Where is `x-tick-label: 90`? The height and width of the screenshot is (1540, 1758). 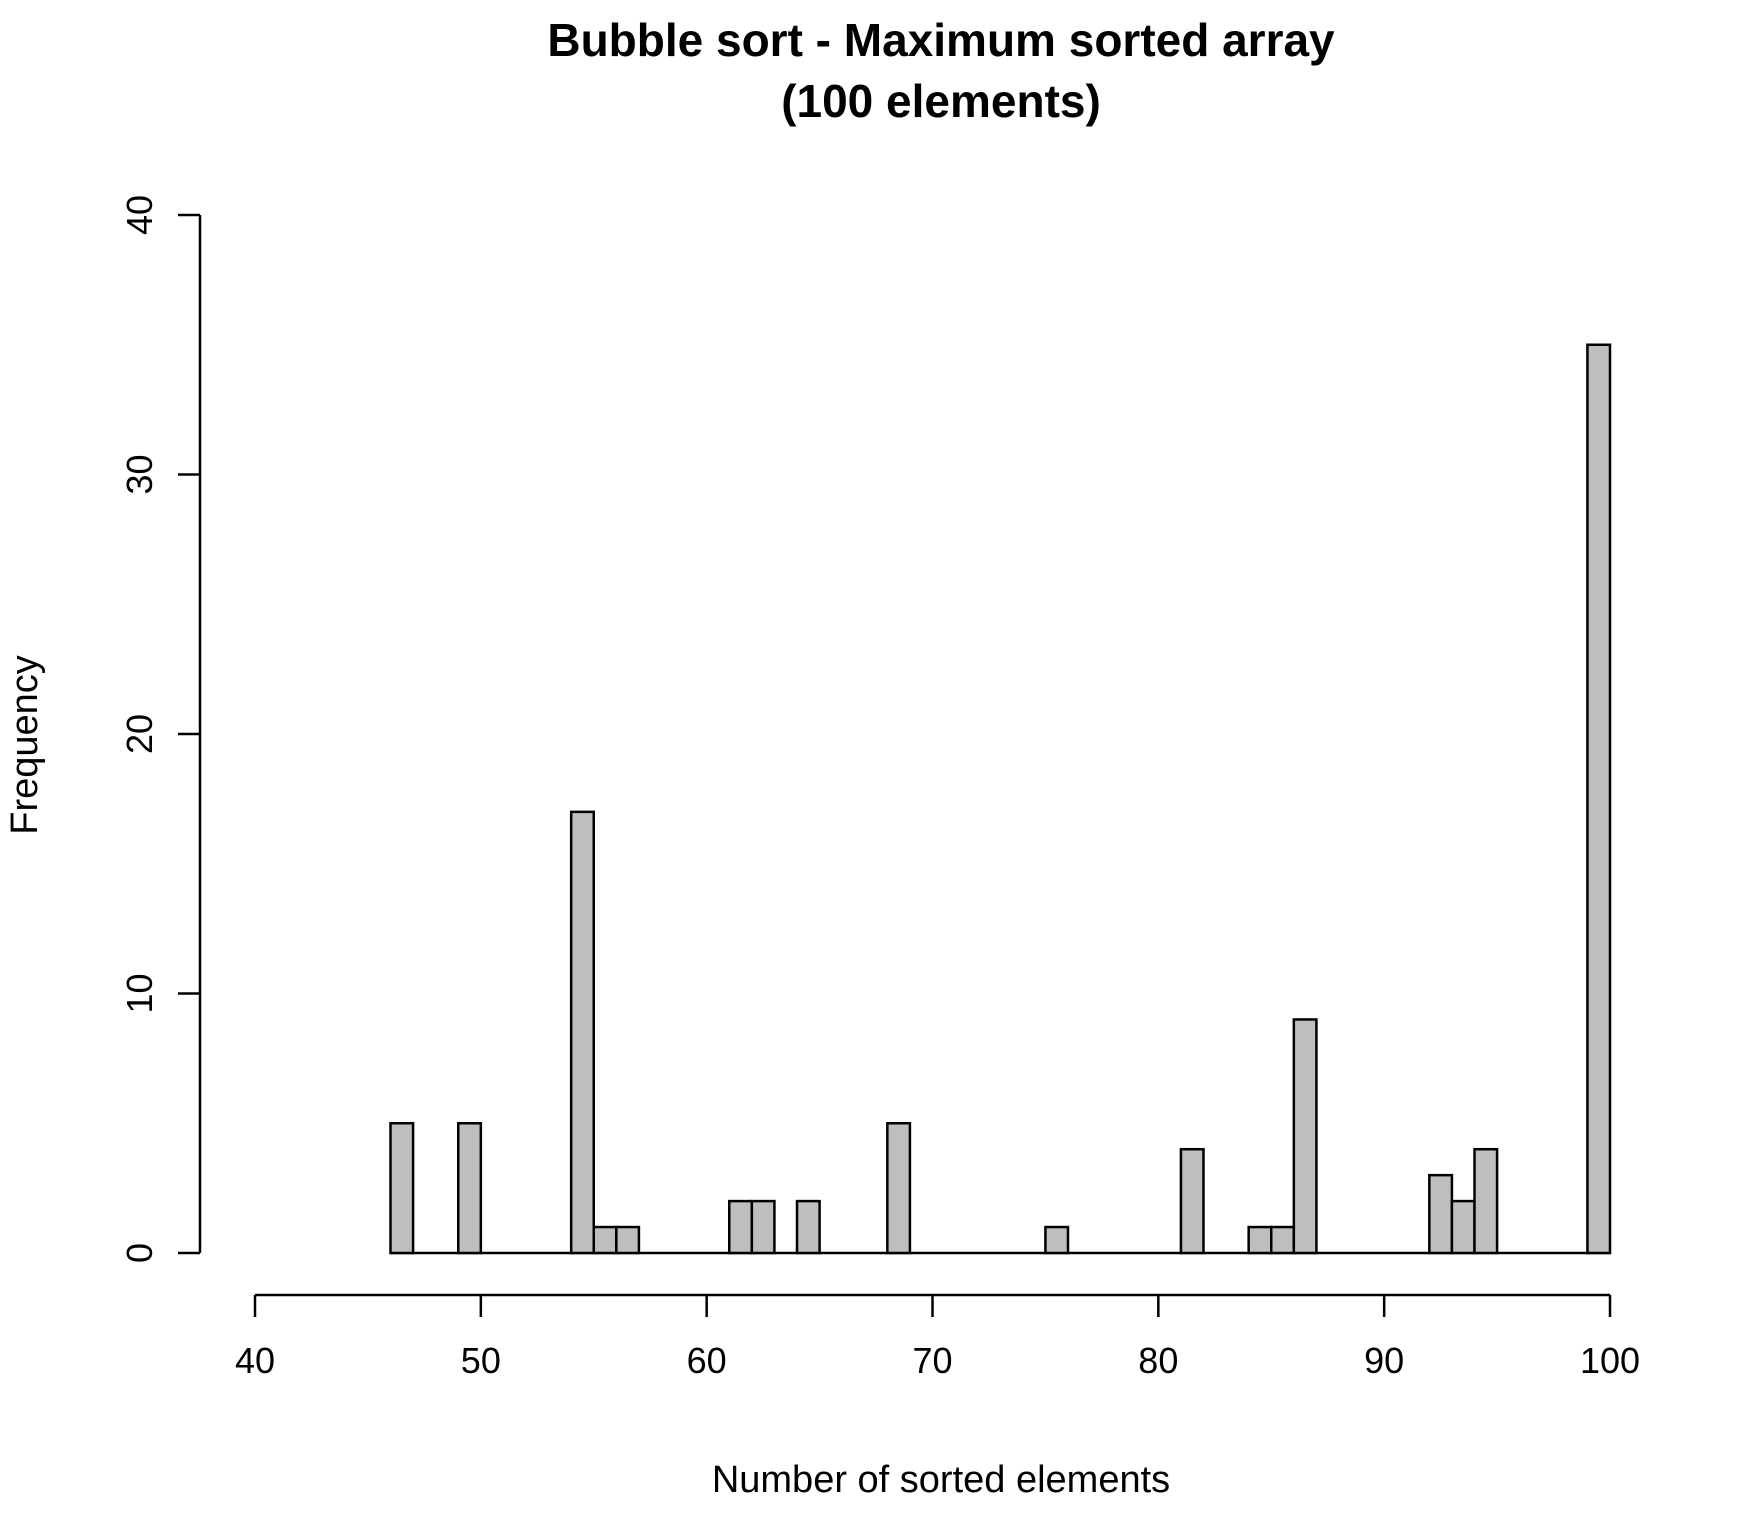 x-tick-label: 90 is located at coordinates (1384, 1360).